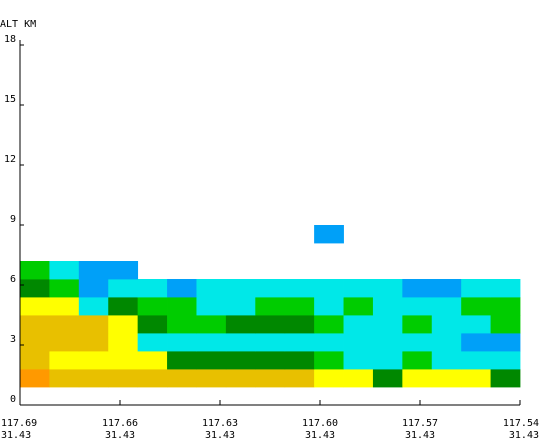 This screenshot has height=440, width=540. Describe the element at coordinates (10, 159) in the screenshot. I see `y-tick-label: 12` at that location.